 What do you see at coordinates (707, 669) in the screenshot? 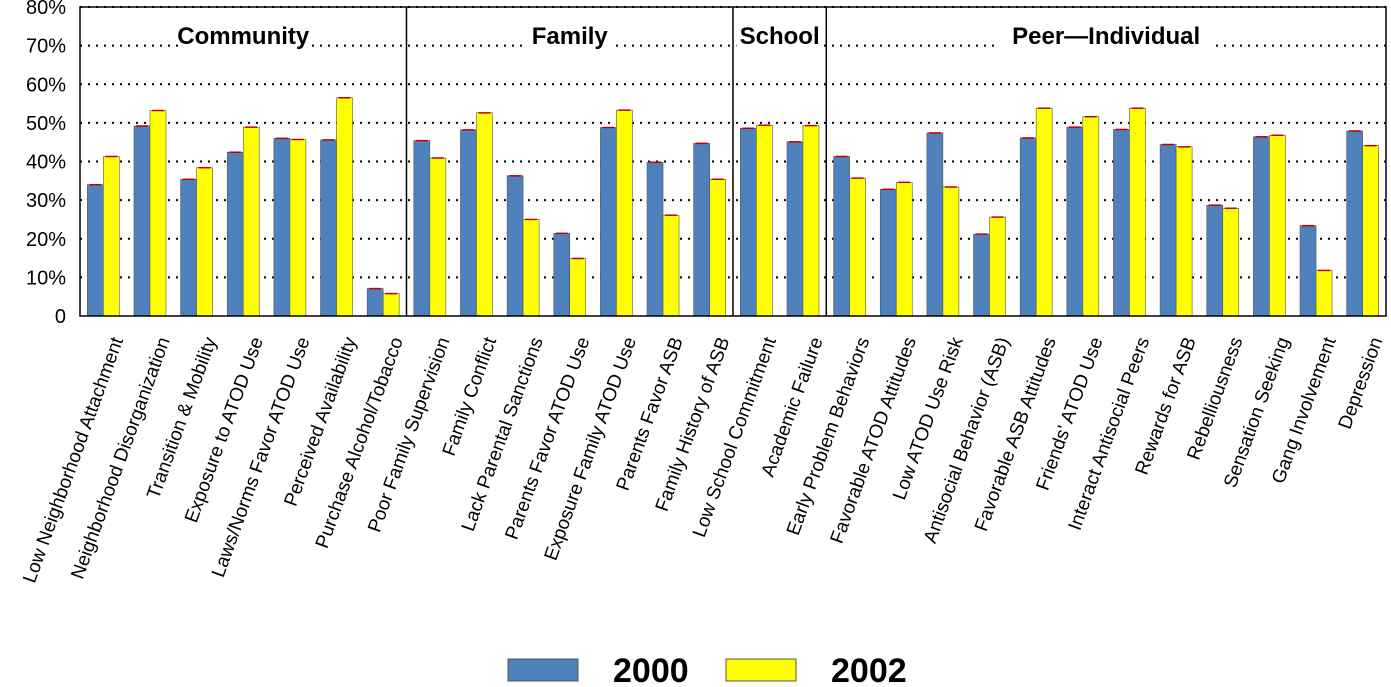
I see `legend: 2000 2002` at bounding box center [707, 669].